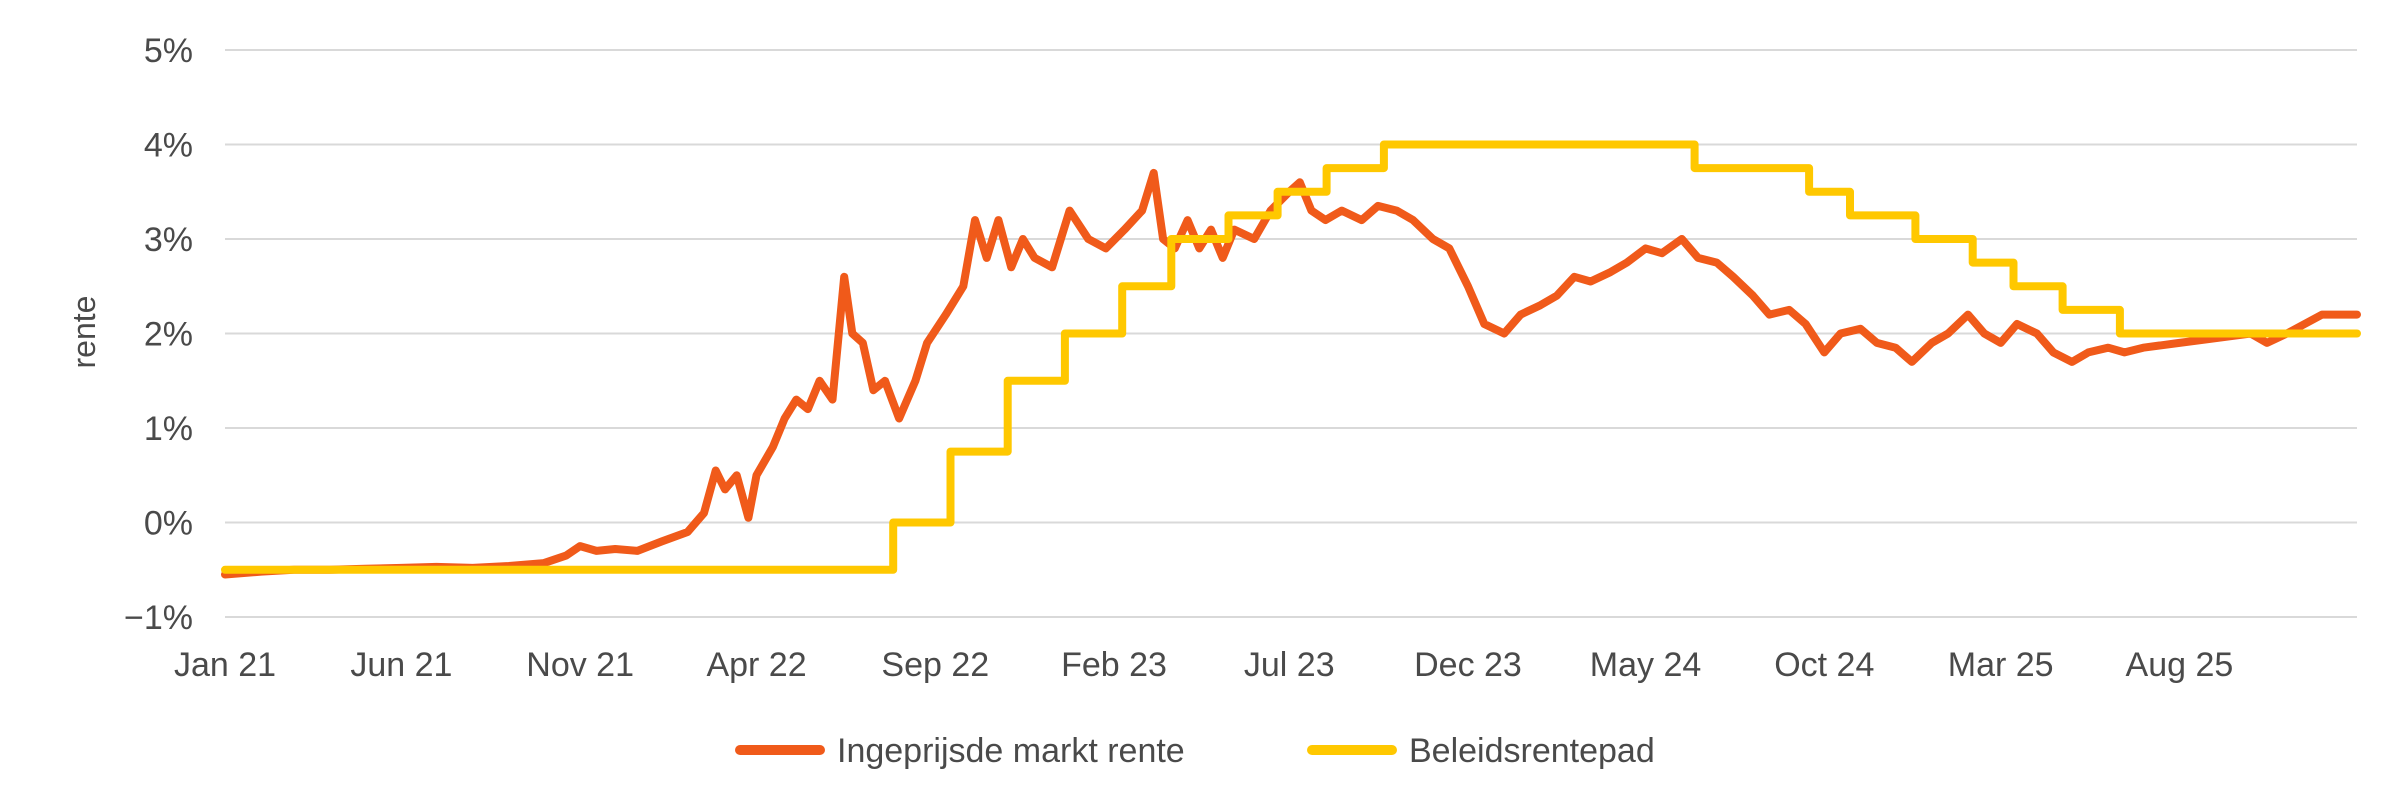 The height and width of the screenshot is (811, 2406). Describe the element at coordinates (1195, 751) in the screenshot. I see `legend: Ingeprijsde markt rente Beleidsrentepad` at that location.